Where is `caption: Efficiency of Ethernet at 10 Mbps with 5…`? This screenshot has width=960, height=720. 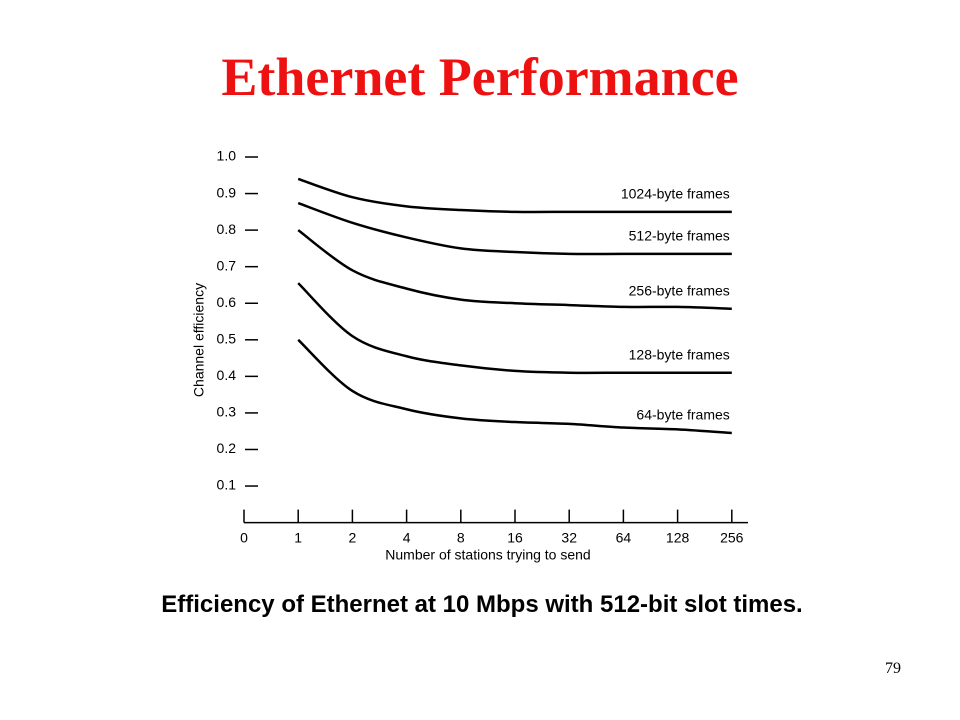
caption: Efficiency of Ethernet at 10 Mbps with 5… is located at coordinates (481, 604).